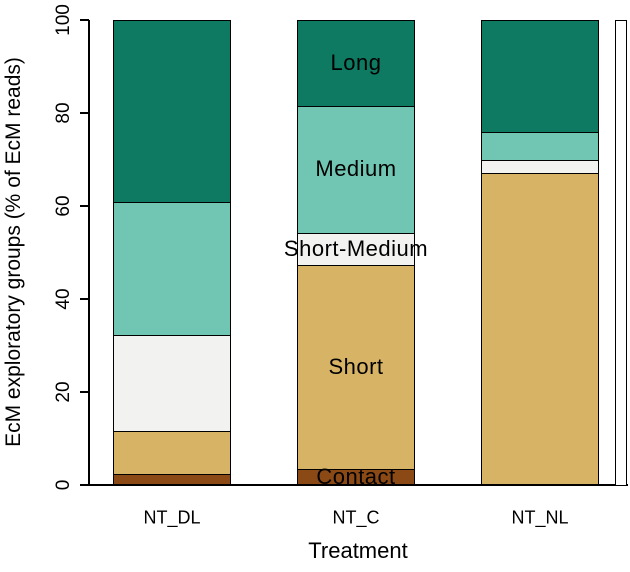  What do you see at coordinates (63, 485) in the screenshot?
I see `y-tick-label-0: 0` at bounding box center [63, 485].